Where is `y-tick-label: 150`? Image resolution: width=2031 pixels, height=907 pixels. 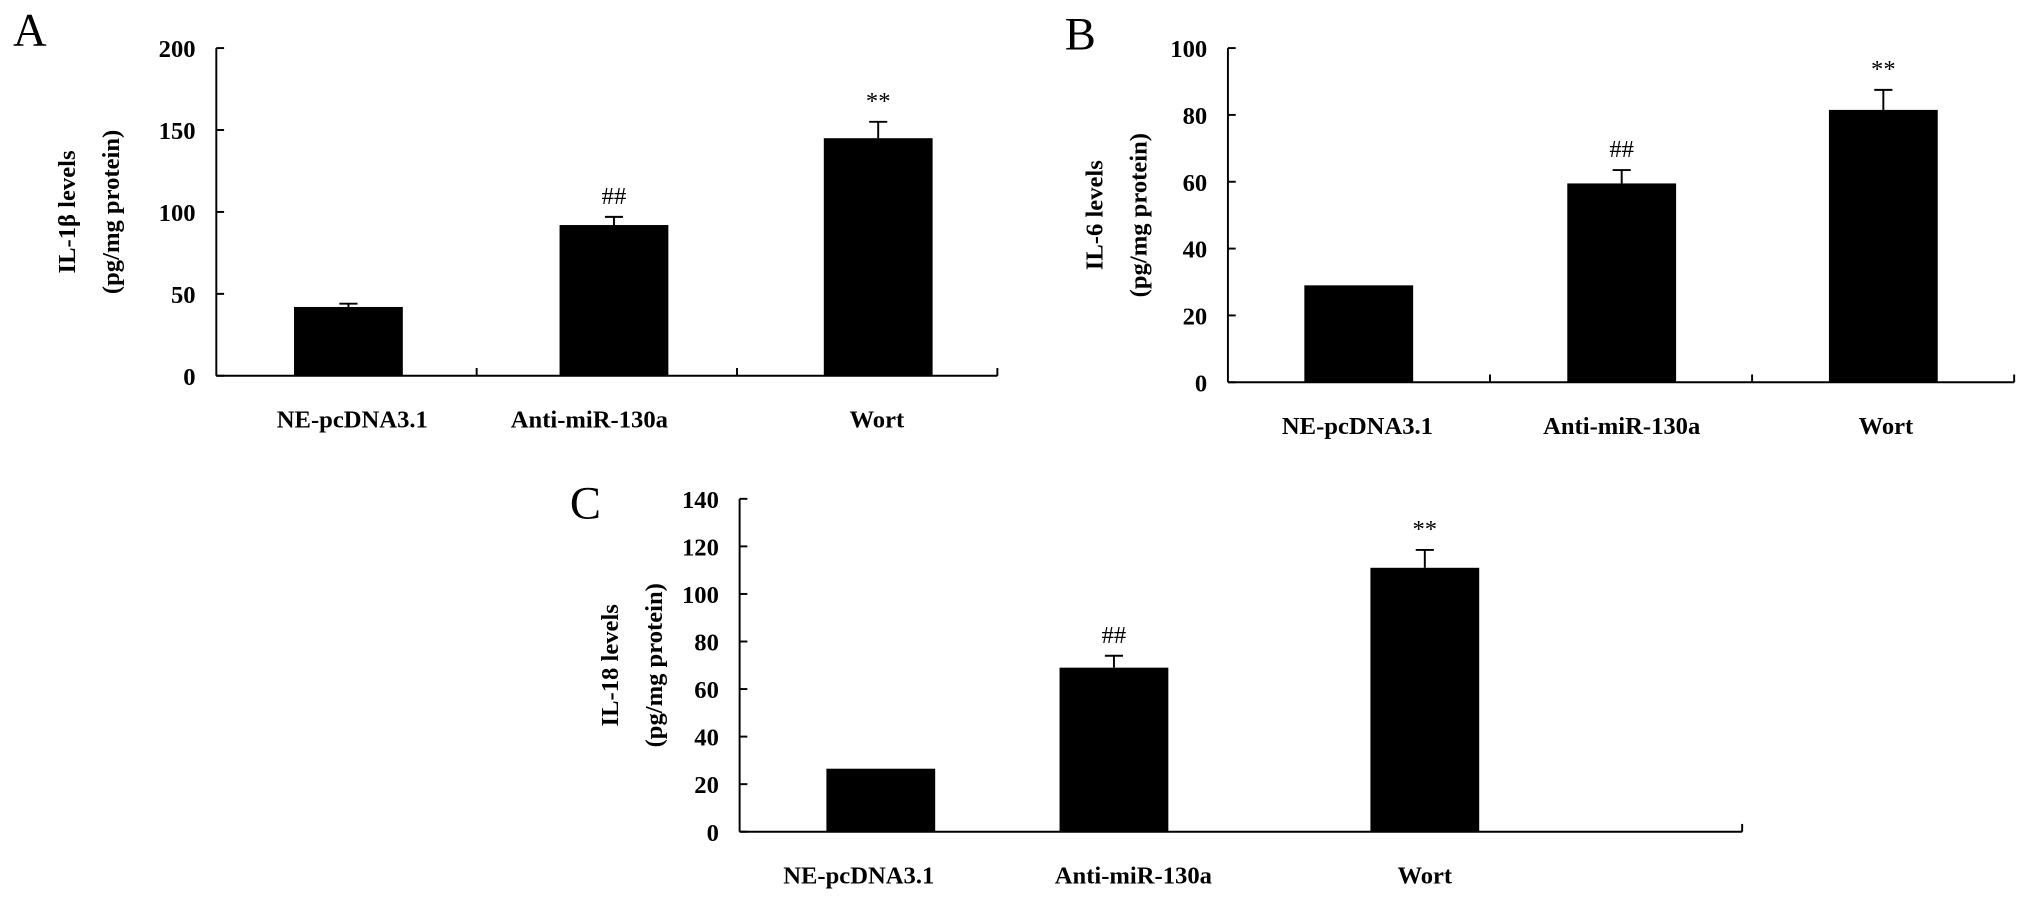
y-tick-label: 150 is located at coordinates (177, 131).